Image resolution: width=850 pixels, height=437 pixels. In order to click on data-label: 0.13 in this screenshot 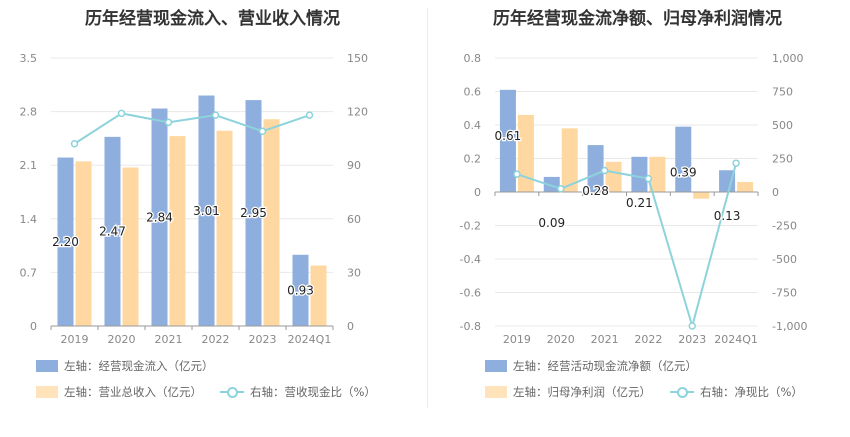, I will do `click(727, 216)`.